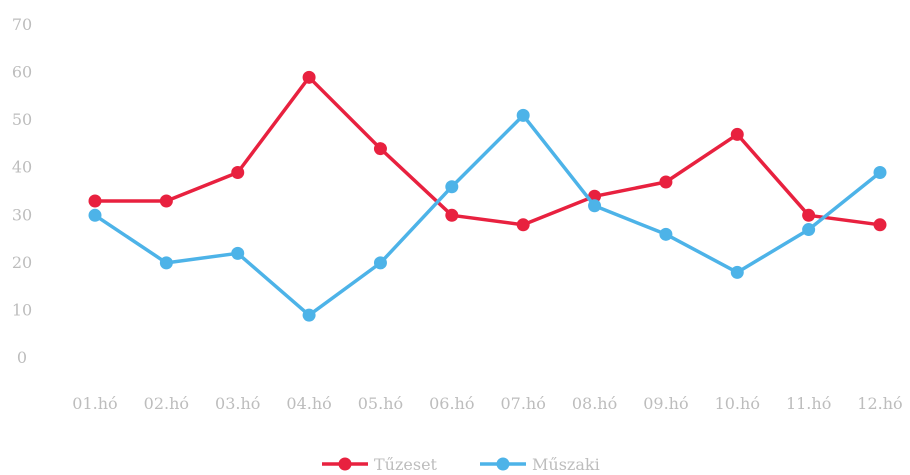  I want to click on x-tick-label: 02.hó, so click(166, 403).